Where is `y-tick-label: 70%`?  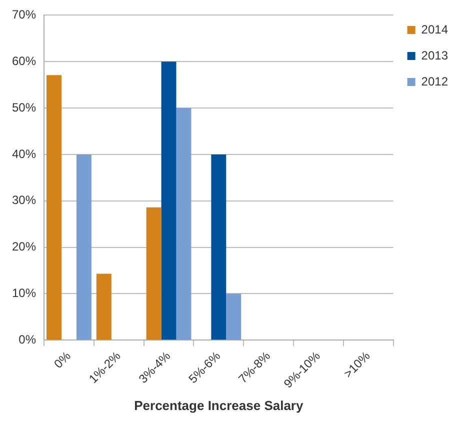
y-tick-label: 70% is located at coordinates (24, 15).